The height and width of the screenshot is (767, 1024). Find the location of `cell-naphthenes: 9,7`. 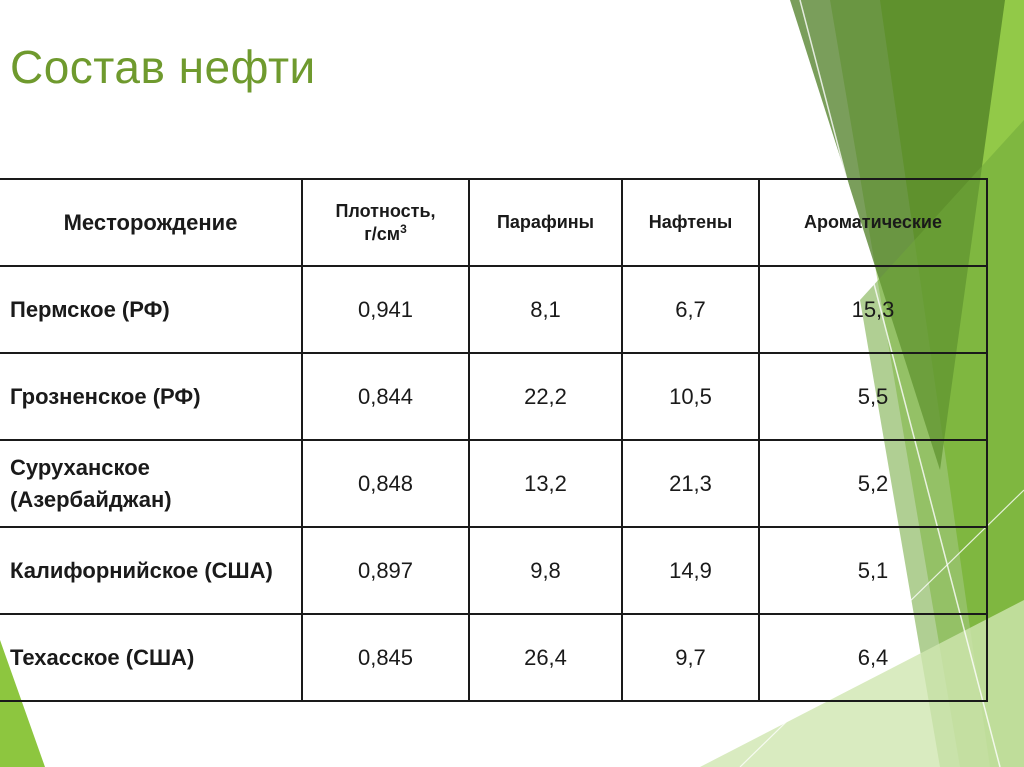

cell-naphthenes: 9,7 is located at coordinates (690, 657).